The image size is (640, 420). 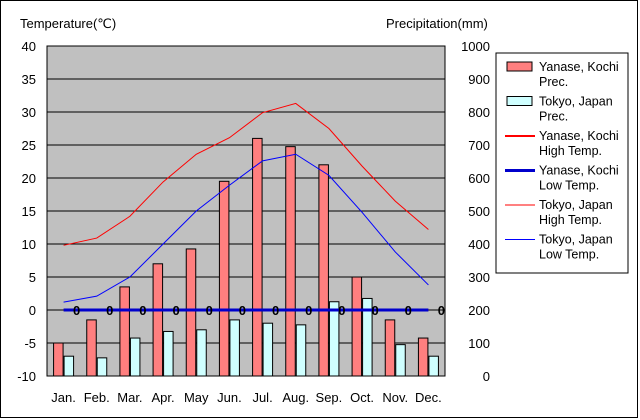 I want to click on legend-box, so click(x=562, y=163).